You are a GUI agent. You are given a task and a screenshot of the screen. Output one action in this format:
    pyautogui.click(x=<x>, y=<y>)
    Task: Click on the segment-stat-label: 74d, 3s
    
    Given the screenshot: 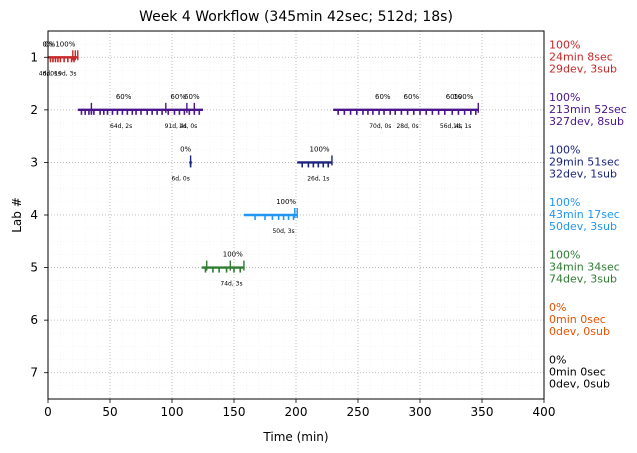 What is the action you would take?
    pyautogui.click(x=231, y=284)
    